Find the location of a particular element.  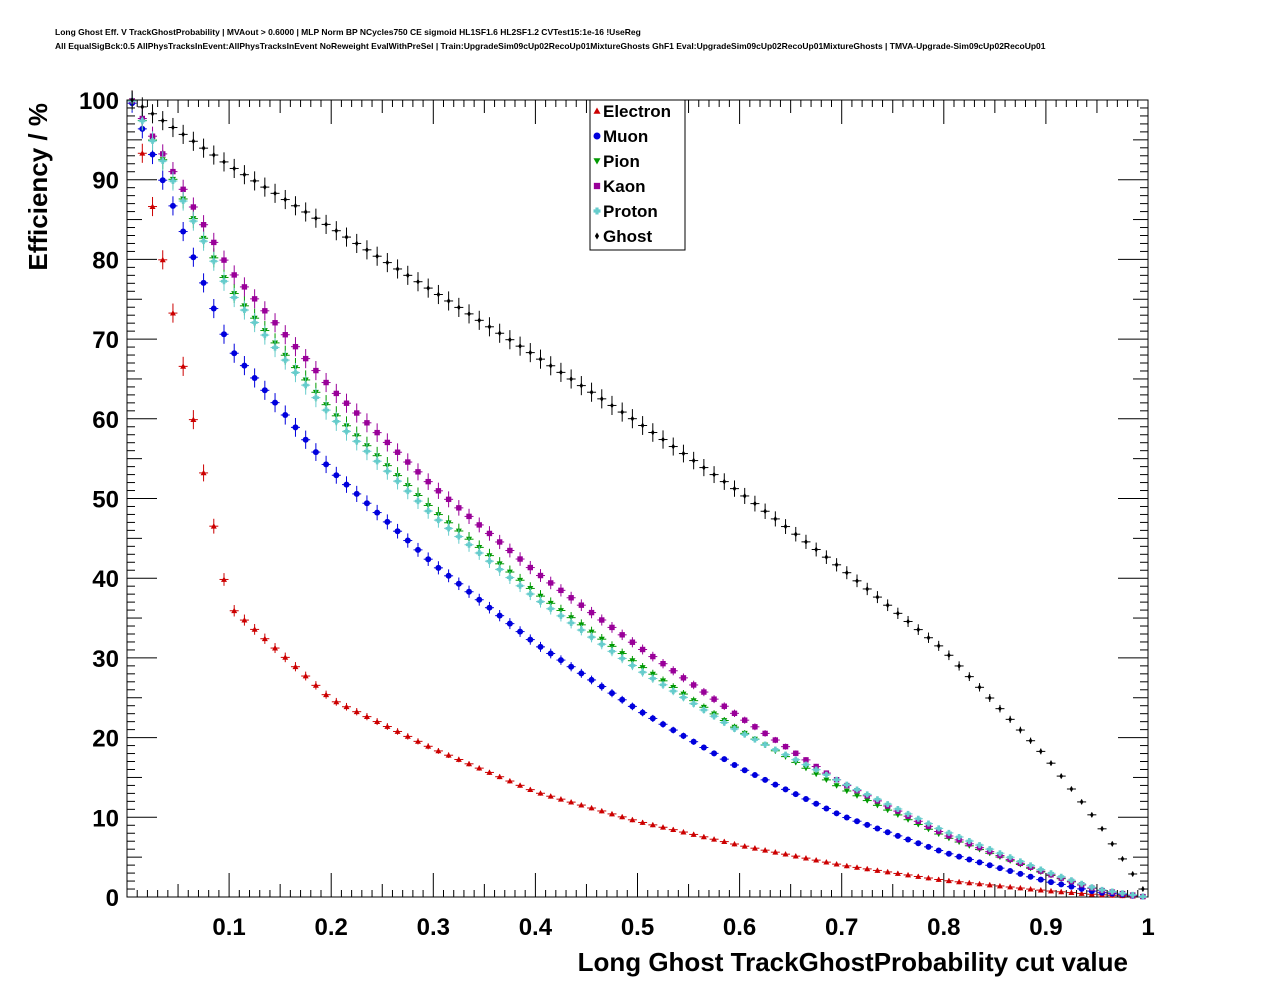

legend-marker is located at coordinates (597, 136).